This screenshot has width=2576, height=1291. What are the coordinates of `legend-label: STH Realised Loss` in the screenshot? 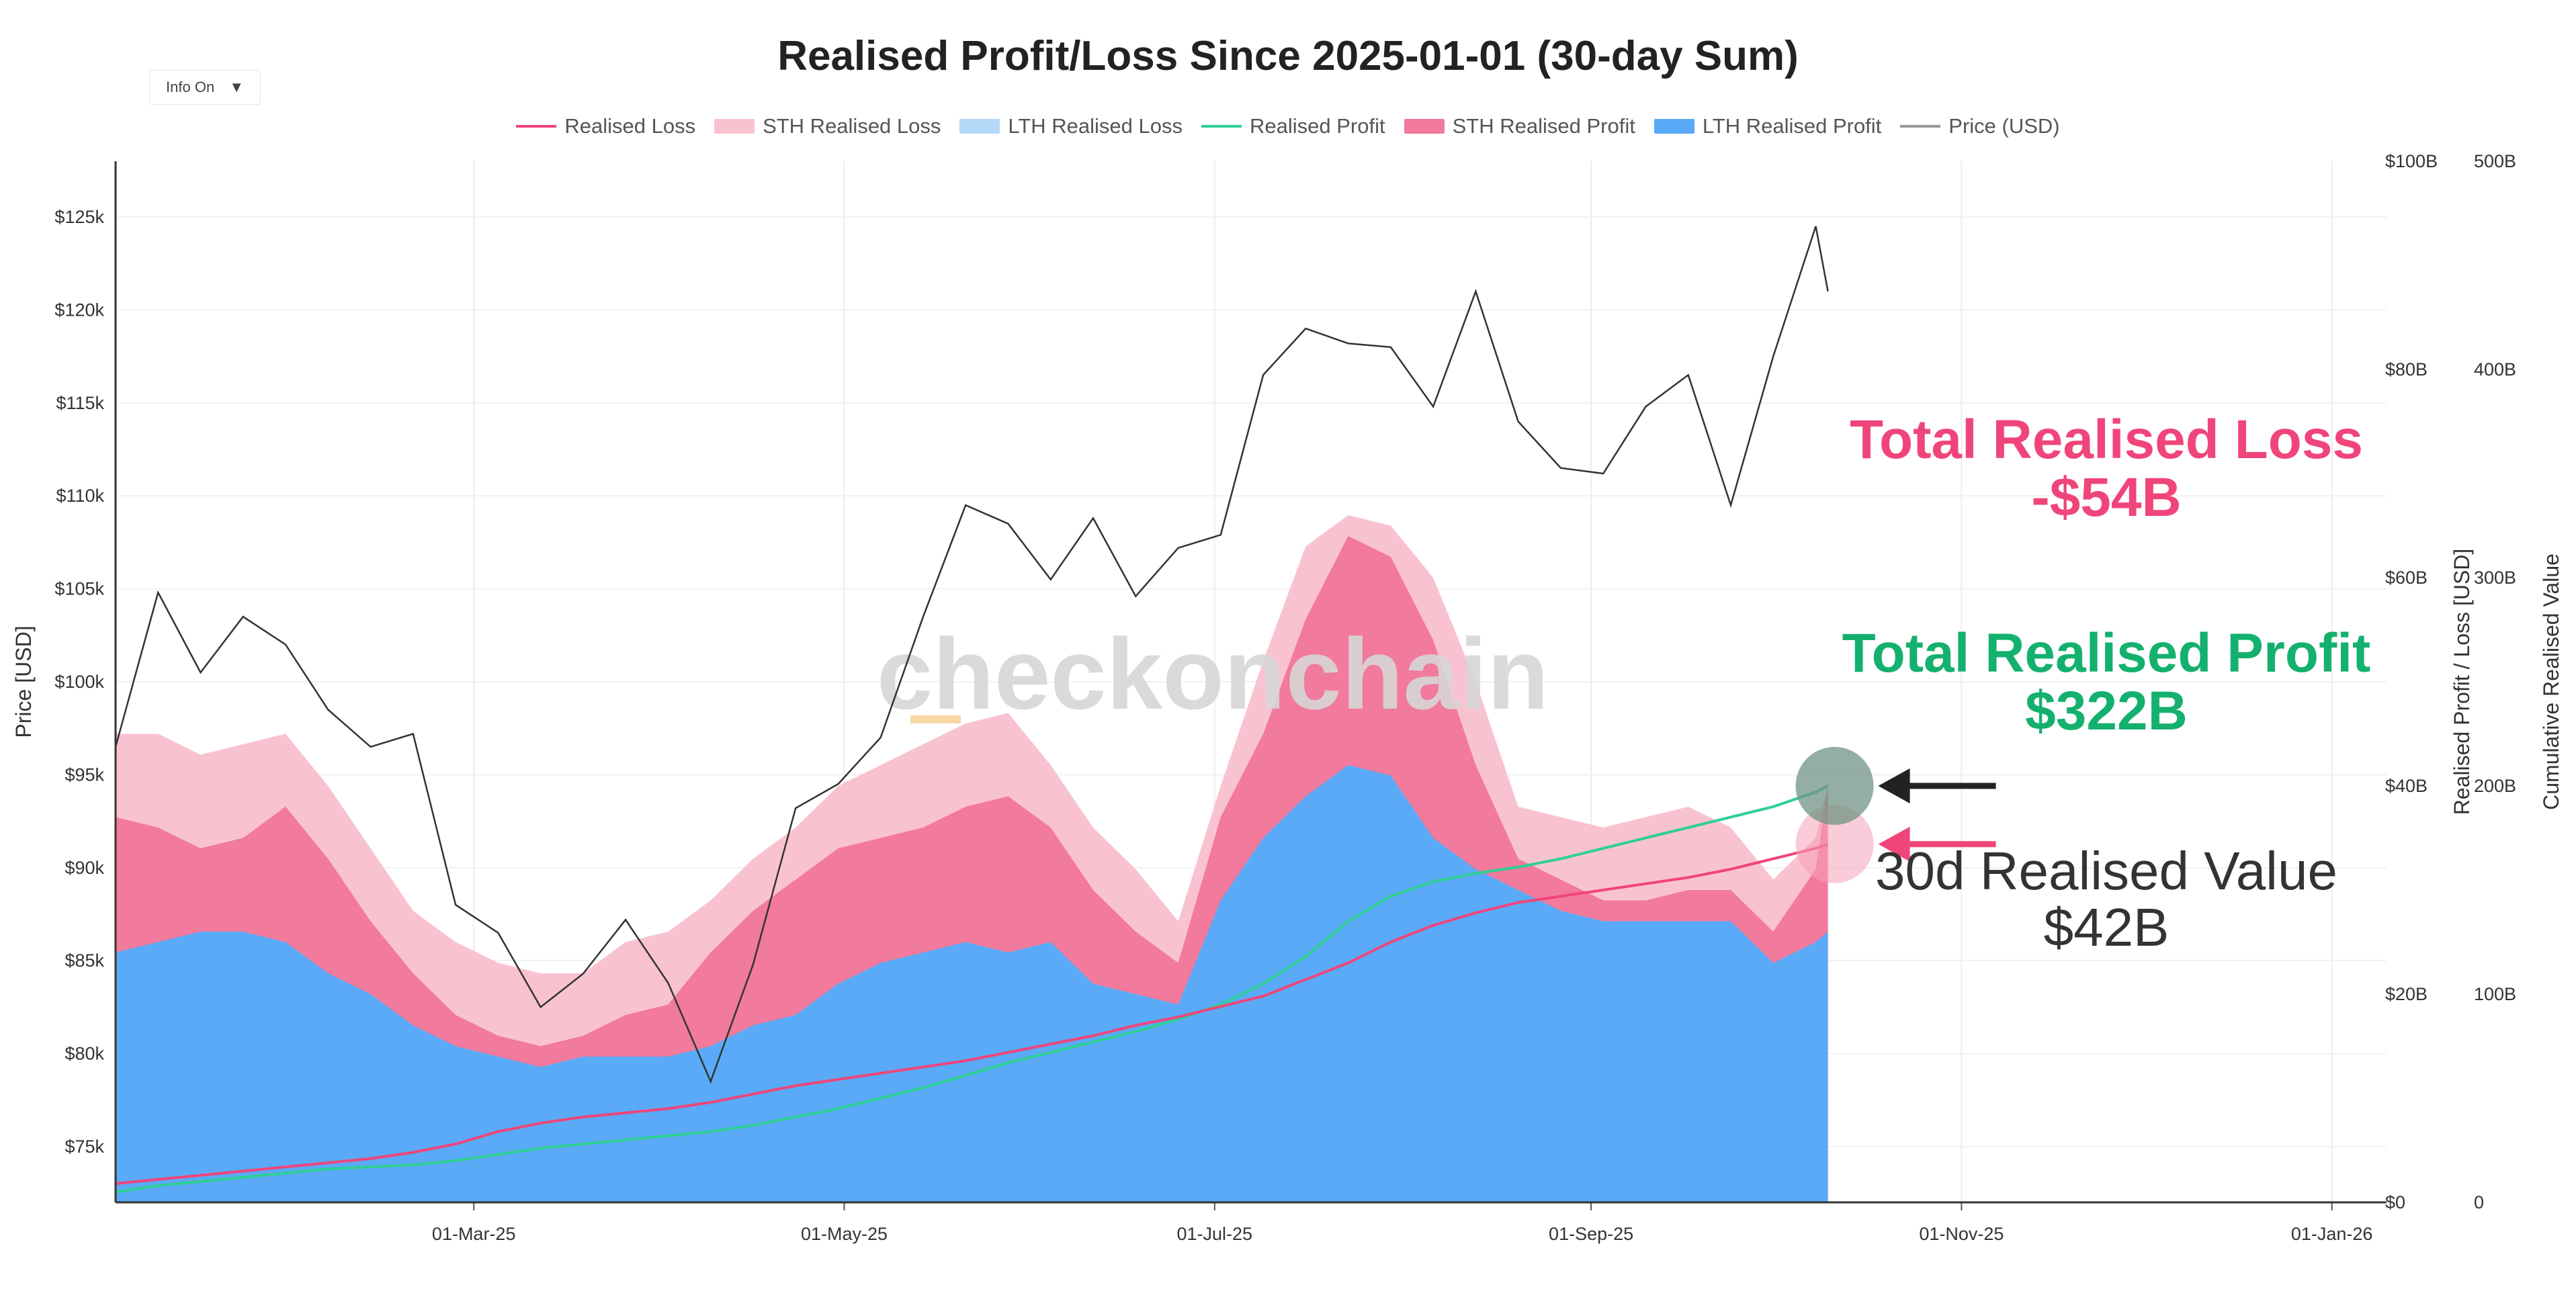 It's located at (852, 126).